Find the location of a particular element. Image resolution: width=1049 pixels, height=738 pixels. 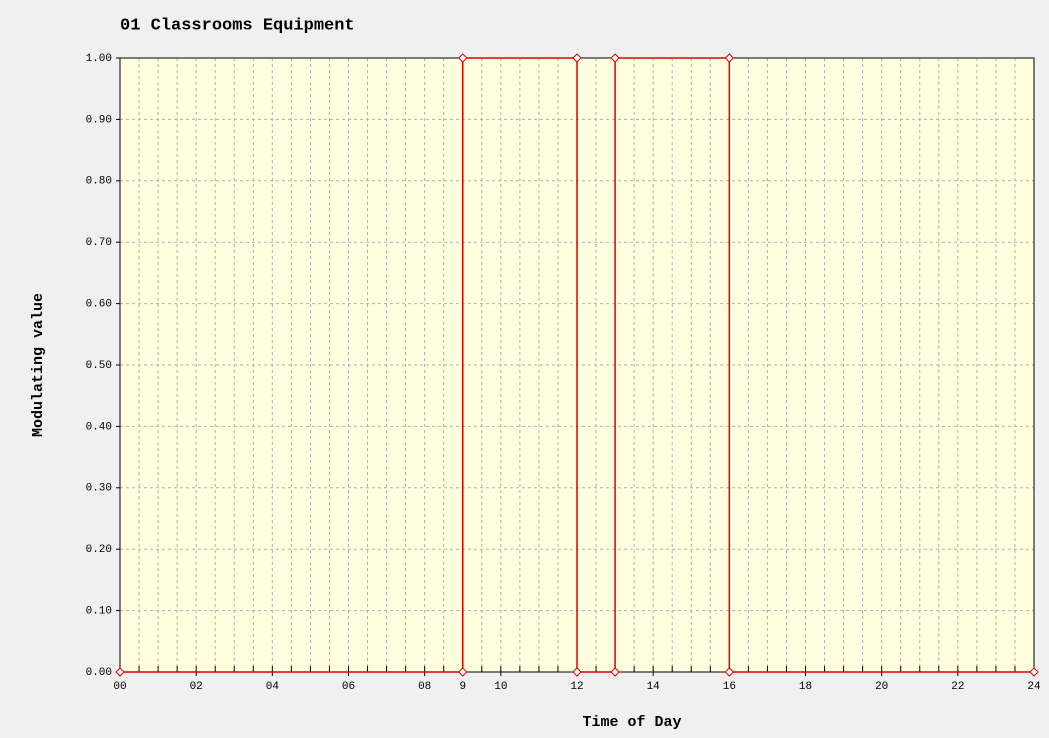

x-tick-label: 18 is located at coordinates (805, 687).